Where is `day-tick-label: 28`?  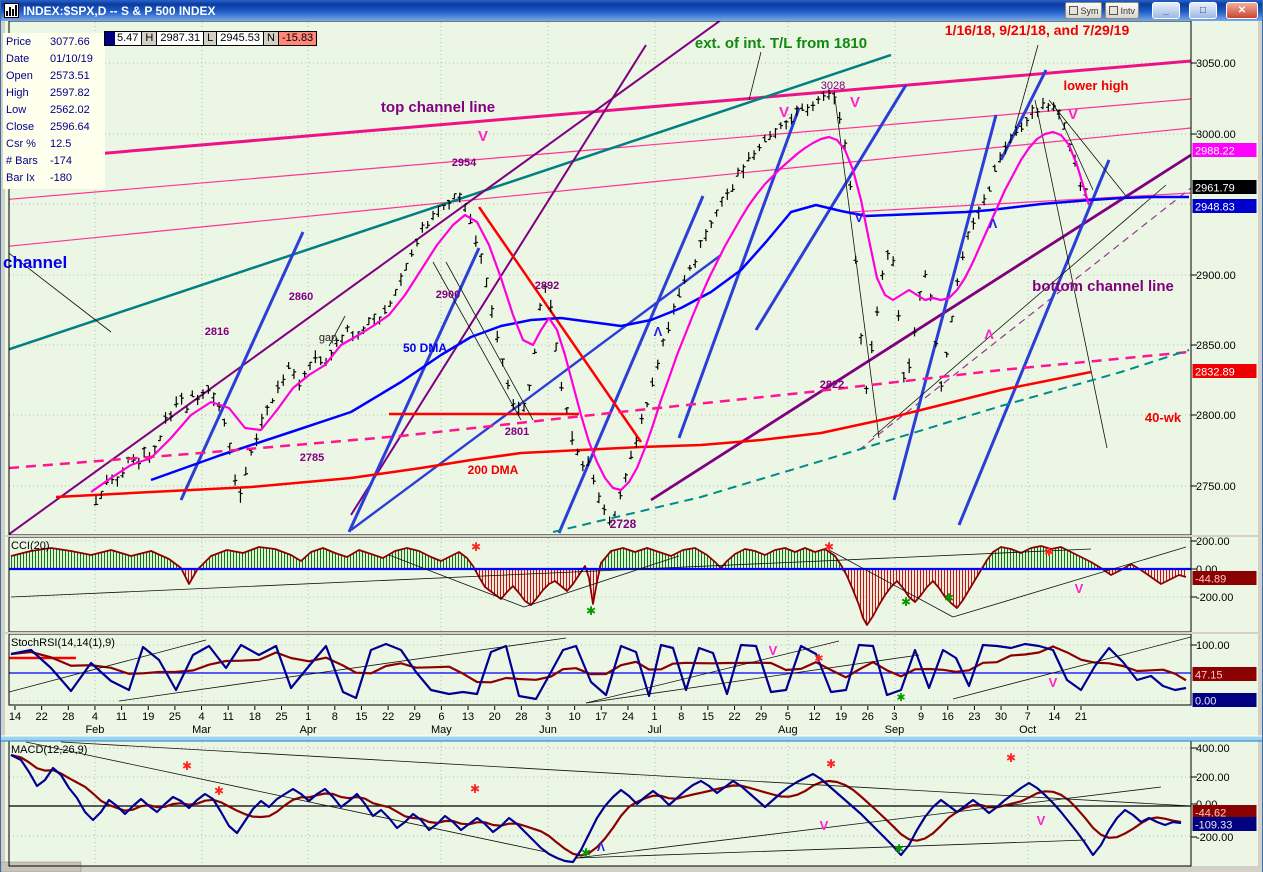 day-tick-label: 28 is located at coordinates (521, 717).